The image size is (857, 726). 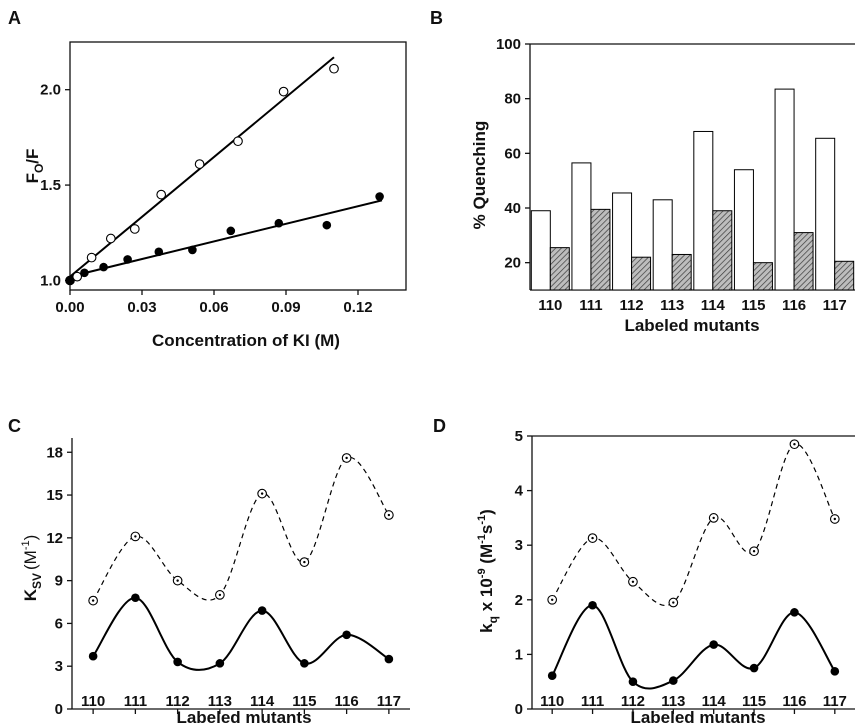 What do you see at coordinates (512, 99) in the screenshot?
I see `panel-b-y-tick-label: 80` at bounding box center [512, 99].